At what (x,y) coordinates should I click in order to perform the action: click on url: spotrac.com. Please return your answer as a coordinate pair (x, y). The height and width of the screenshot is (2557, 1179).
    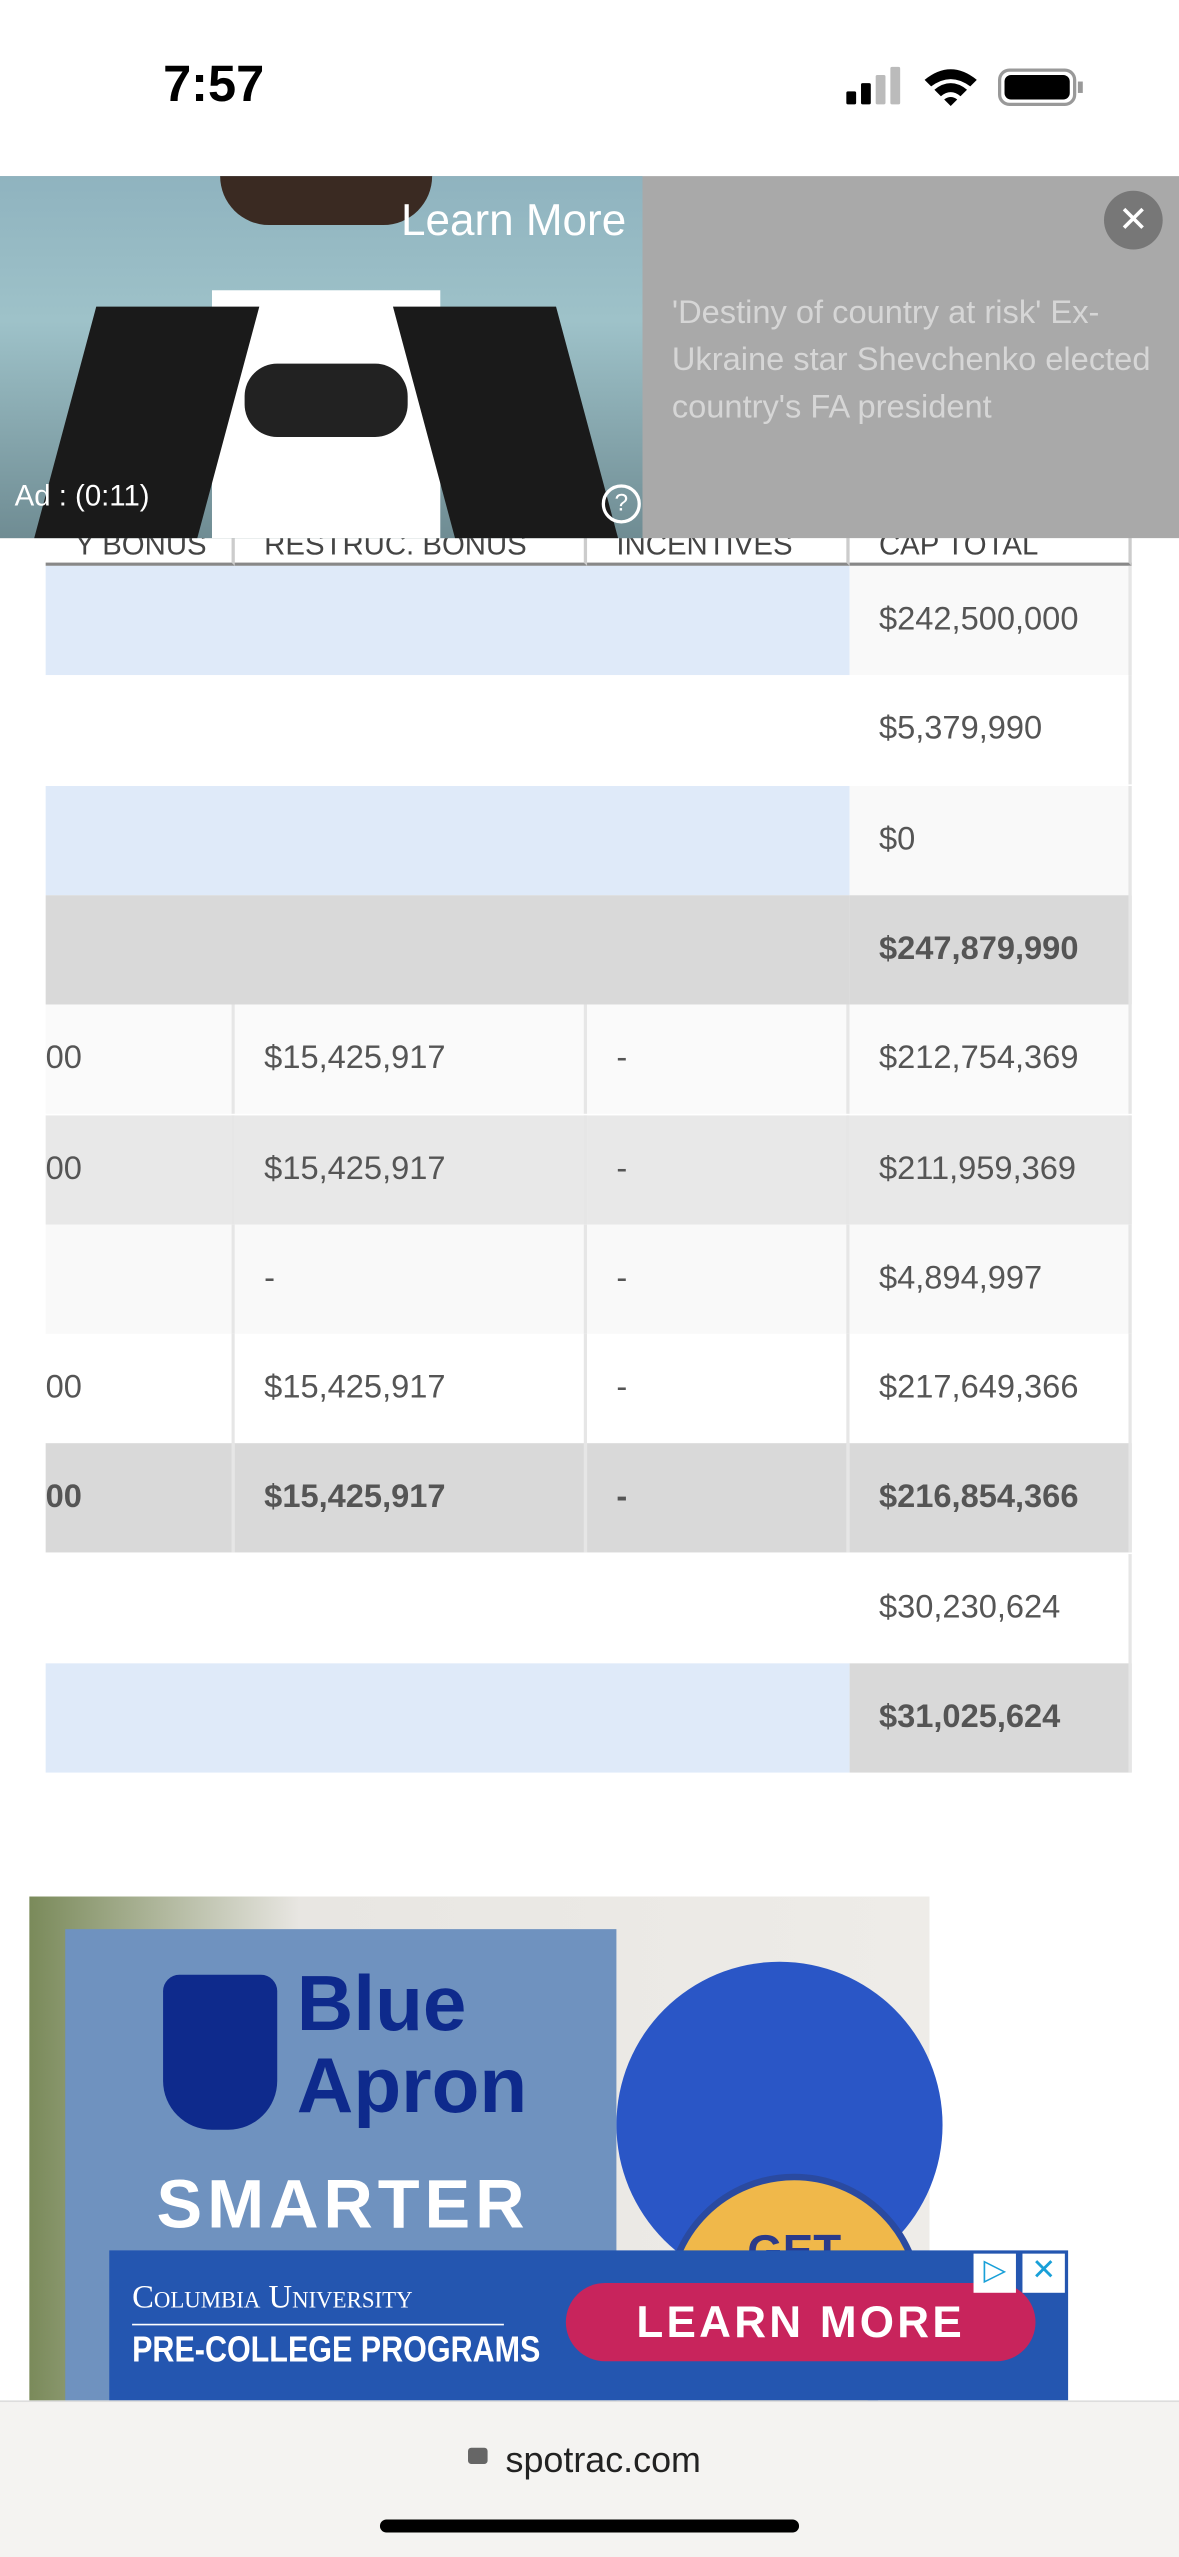
    Looking at the image, I should click on (603, 2460).